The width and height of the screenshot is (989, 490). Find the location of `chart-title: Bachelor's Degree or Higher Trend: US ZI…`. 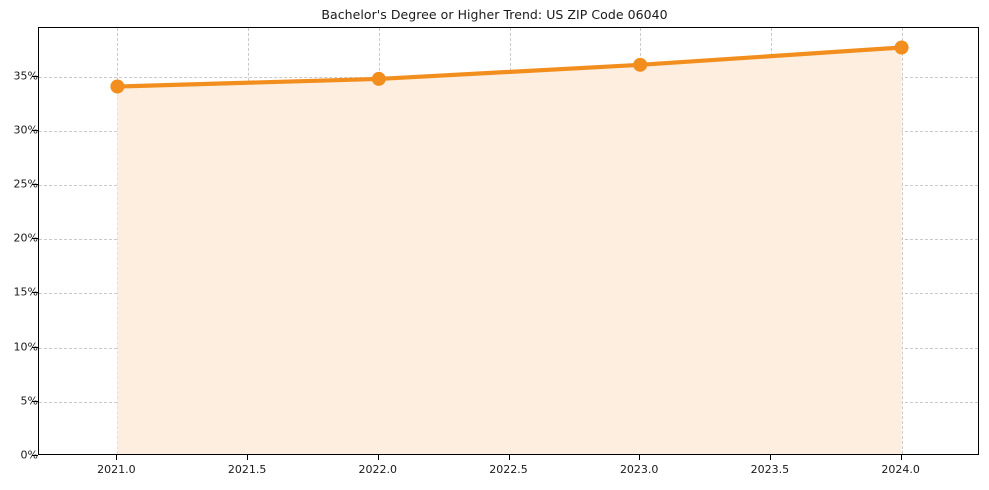

chart-title: Bachelor's Degree or Higher Trend: US ZI… is located at coordinates (494, 14).